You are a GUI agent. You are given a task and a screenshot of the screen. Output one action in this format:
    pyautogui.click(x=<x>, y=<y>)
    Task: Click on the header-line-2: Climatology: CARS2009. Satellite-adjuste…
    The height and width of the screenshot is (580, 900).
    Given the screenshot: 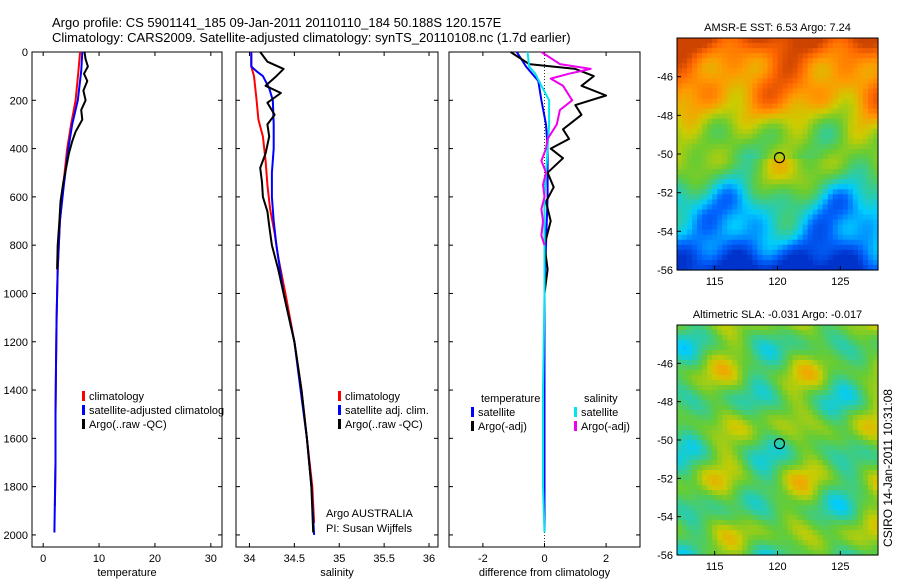 What is the action you would take?
    pyautogui.click(x=311, y=37)
    